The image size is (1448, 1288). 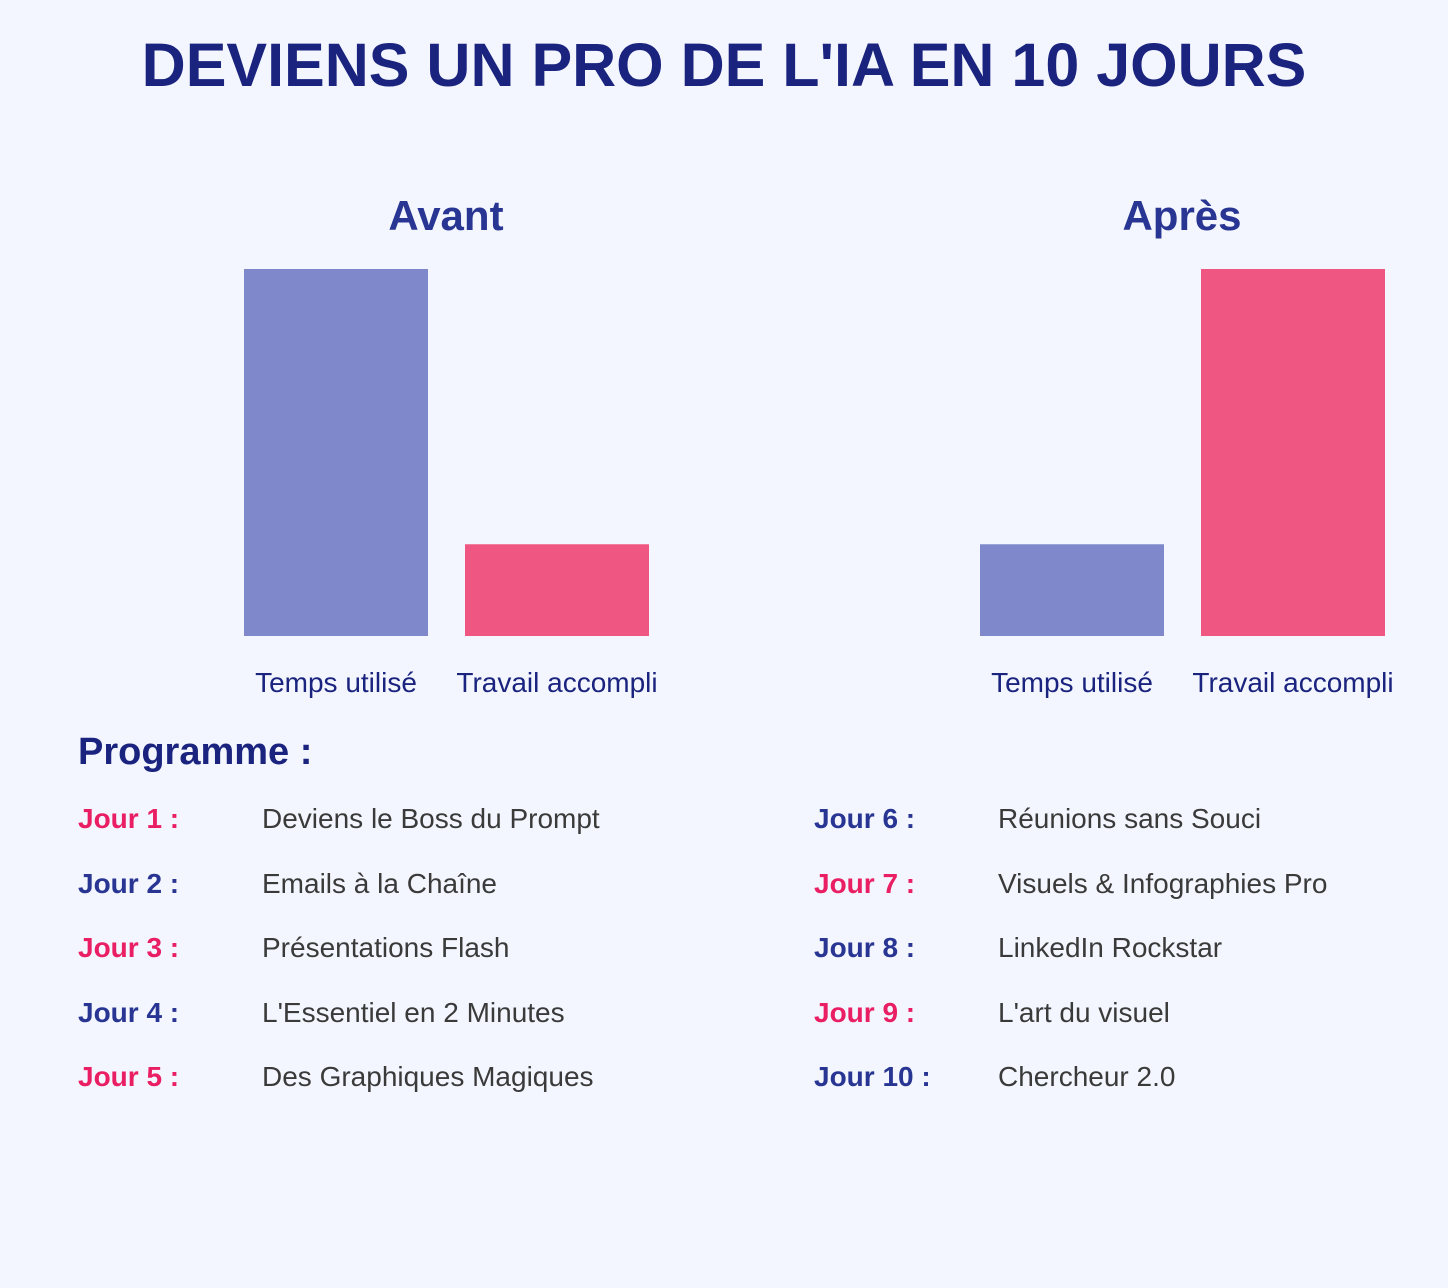 I want to click on program-item-day-2: Jour 2 : Emails à la Chaîne, so click(x=398, y=897).